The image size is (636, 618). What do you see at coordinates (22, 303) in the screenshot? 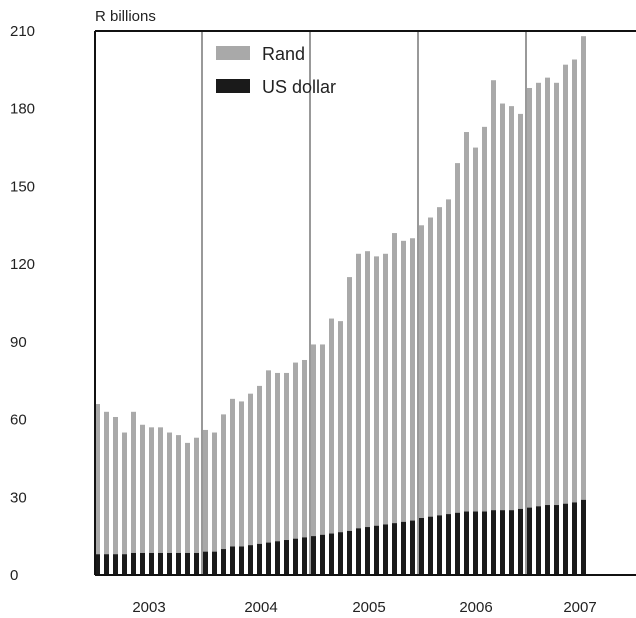
I see `y-tick-labels: 0 30 60 90 120 150 180 210` at bounding box center [22, 303].